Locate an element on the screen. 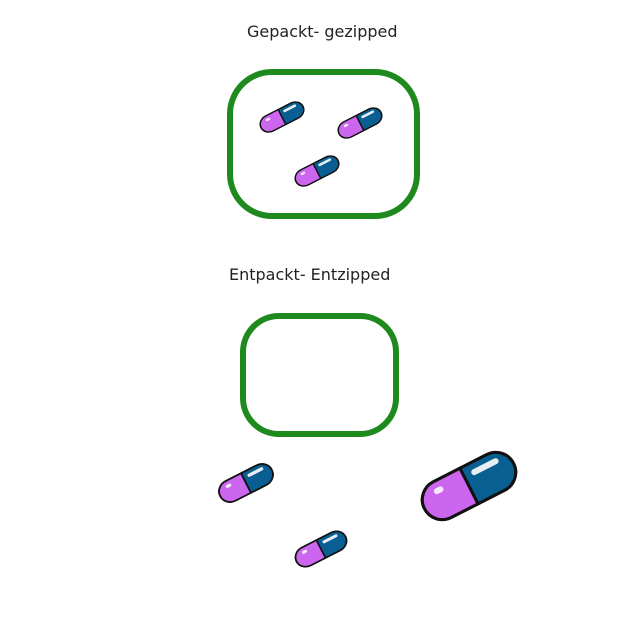  unpacked-container is located at coordinates (319, 375).